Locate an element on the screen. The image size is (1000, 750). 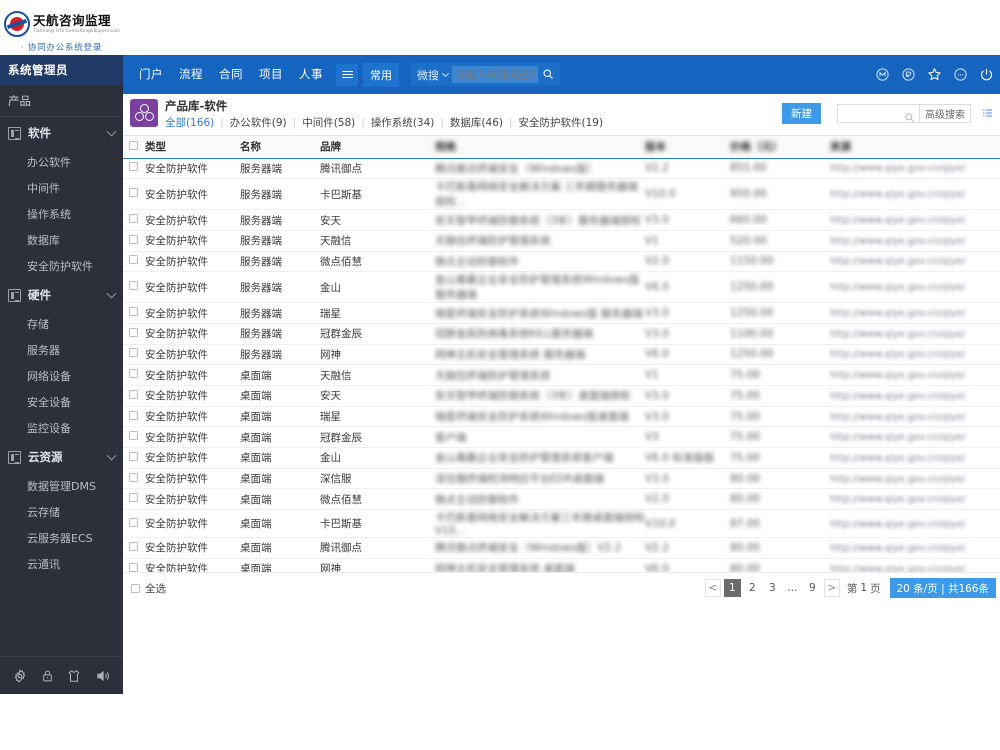
page-button-1: 1 is located at coordinates (732, 588).